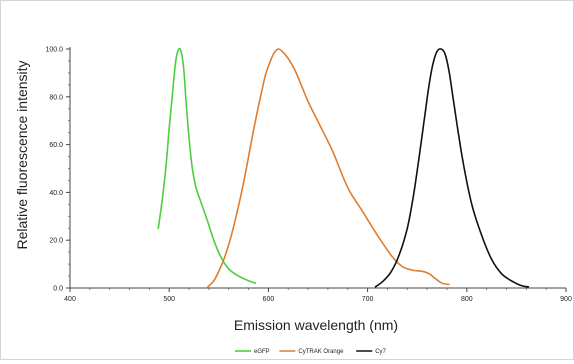 The width and height of the screenshot is (574, 364). Describe the element at coordinates (321, 352) in the screenshot. I see `legend-label-cytrak-orange: CyTRAK Orange` at that location.